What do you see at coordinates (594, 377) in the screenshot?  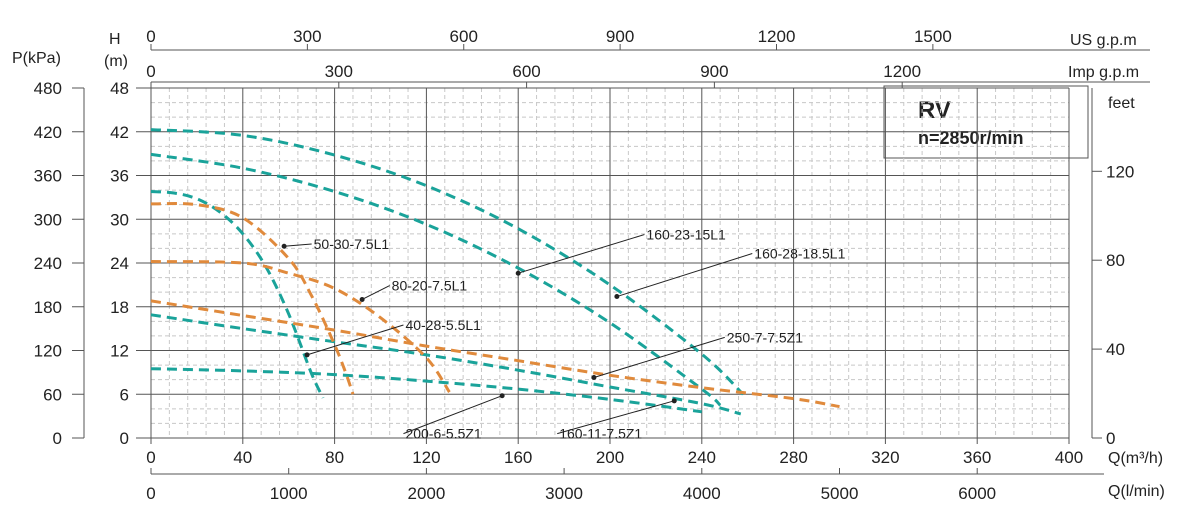 I see `callout-dot-250-7-7-5z1` at bounding box center [594, 377].